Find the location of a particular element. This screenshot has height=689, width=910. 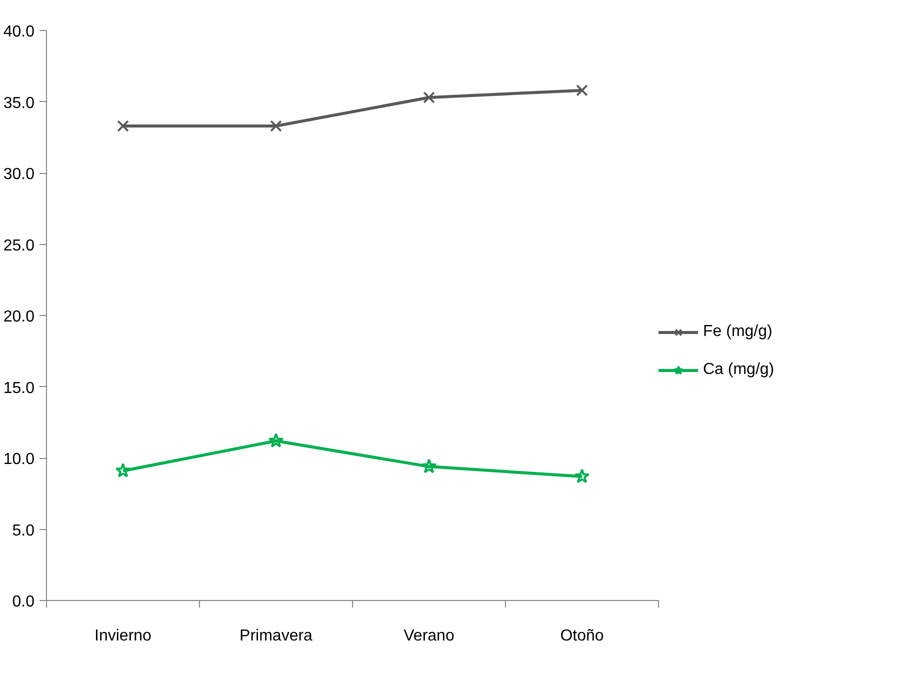

y-tick-label: 0.0 is located at coordinates (23, 602).